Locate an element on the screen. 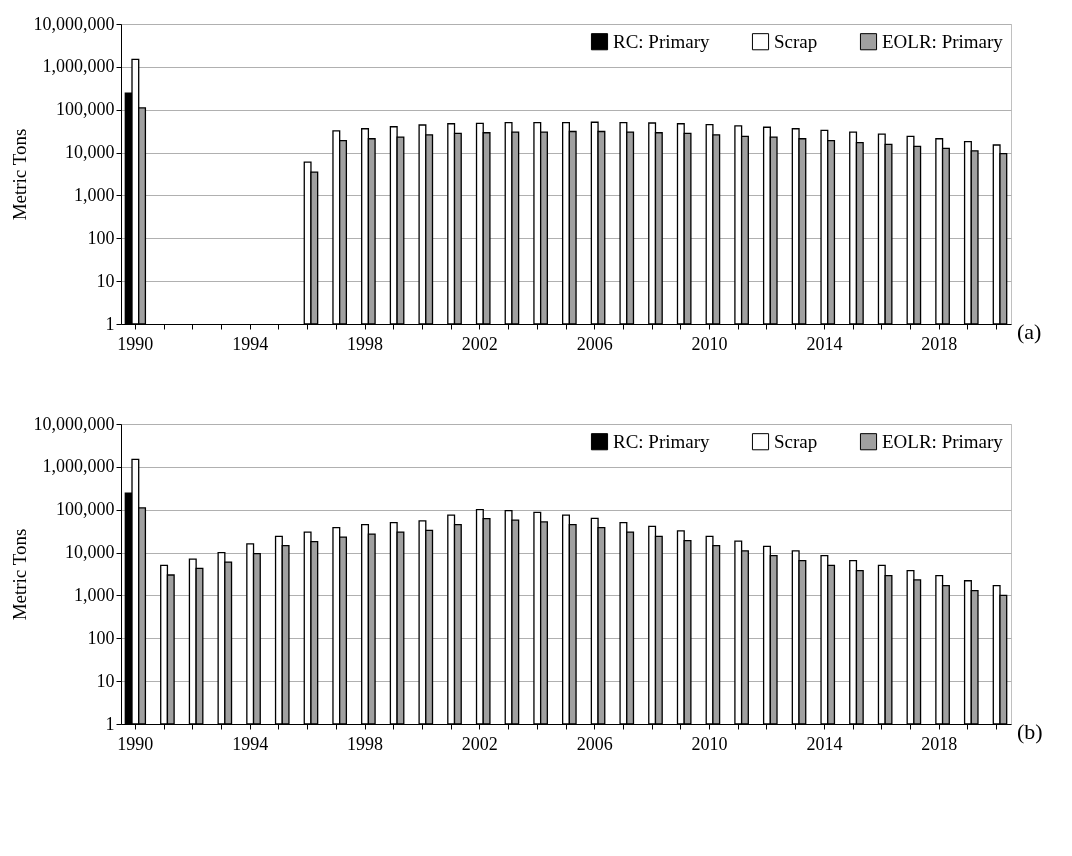  text: (b) is located at coordinates (1030, 731).